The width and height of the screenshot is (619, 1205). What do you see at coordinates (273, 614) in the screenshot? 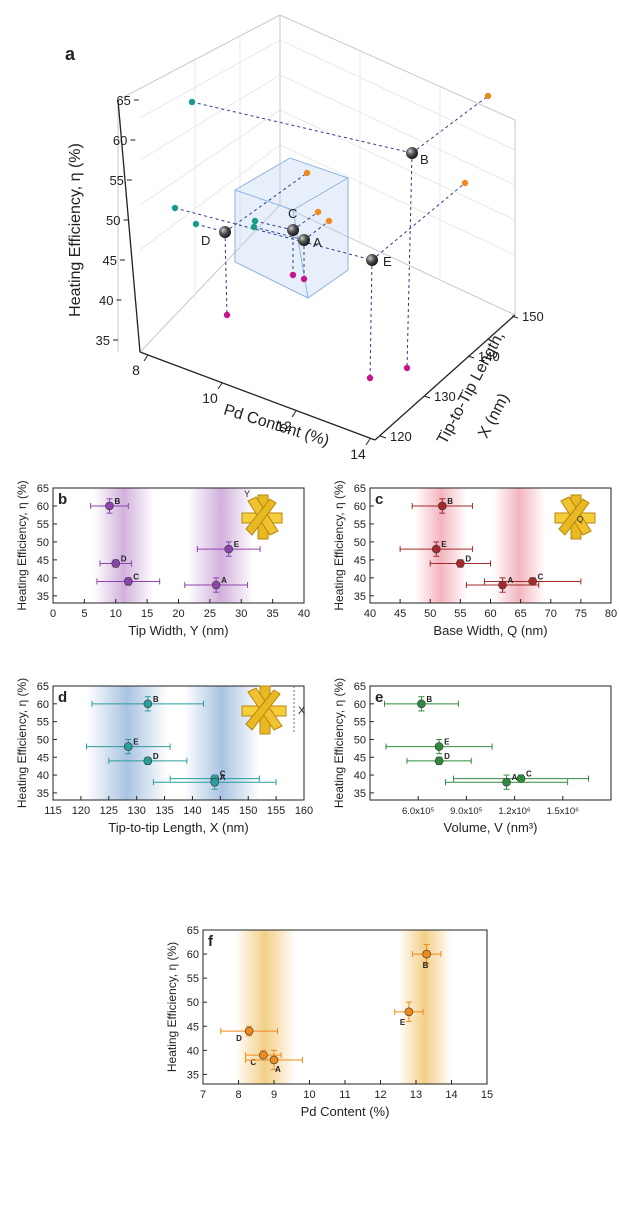
I see `x-tick-label: 35` at bounding box center [273, 614].